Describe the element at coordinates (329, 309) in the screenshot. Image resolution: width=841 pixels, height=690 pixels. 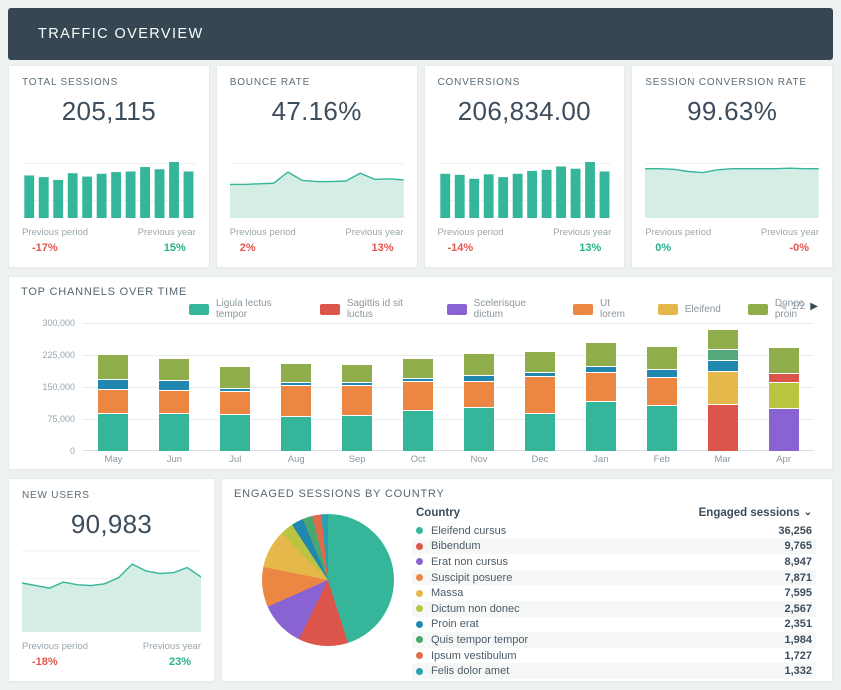
I see `legend-color-chip` at that location.